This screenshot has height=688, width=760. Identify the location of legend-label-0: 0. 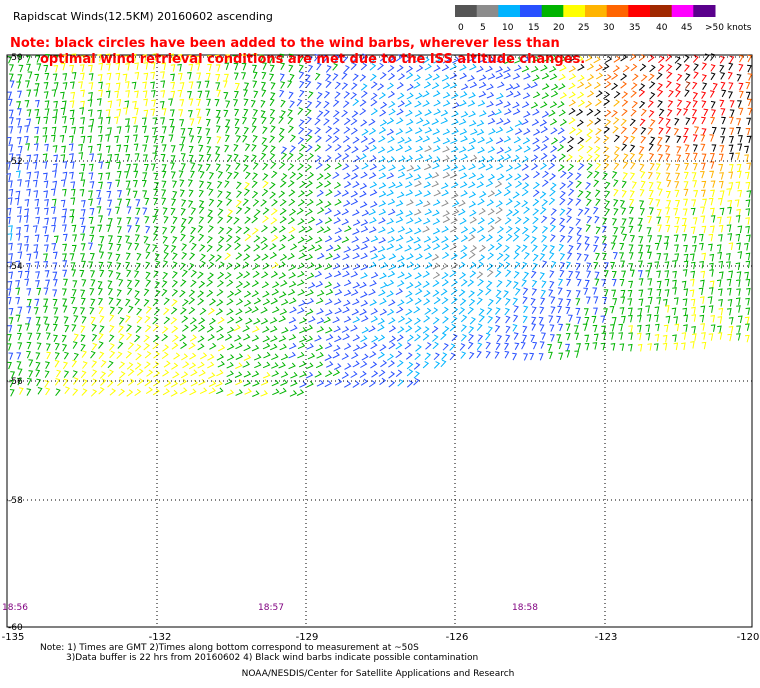
(461, 28).